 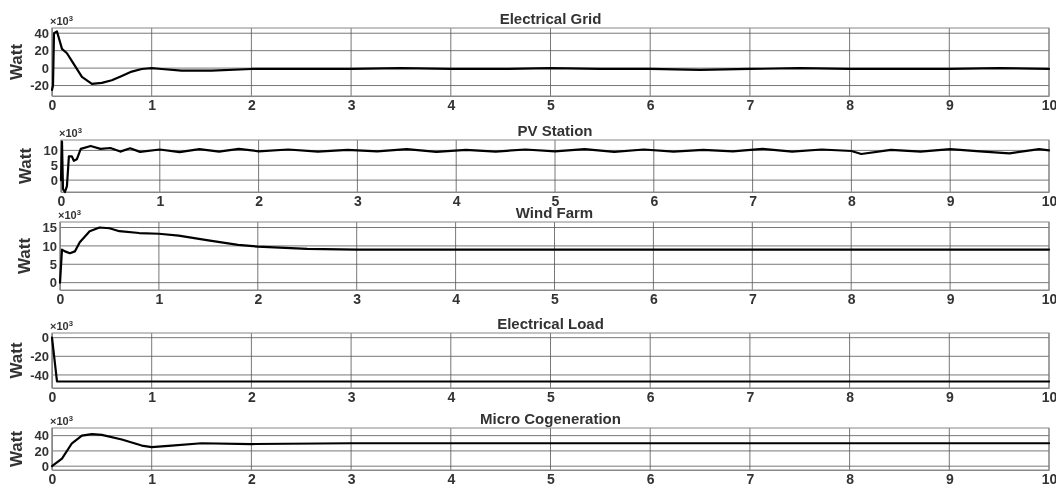 I want to click on chart-title: Micro Cogeneration, so click(x=550, y=418).